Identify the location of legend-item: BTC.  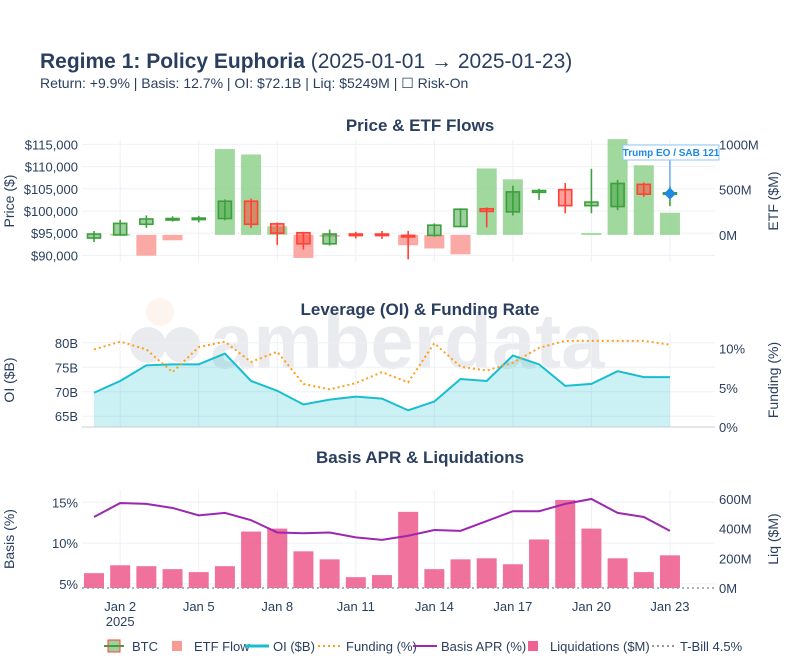
(131, 646).